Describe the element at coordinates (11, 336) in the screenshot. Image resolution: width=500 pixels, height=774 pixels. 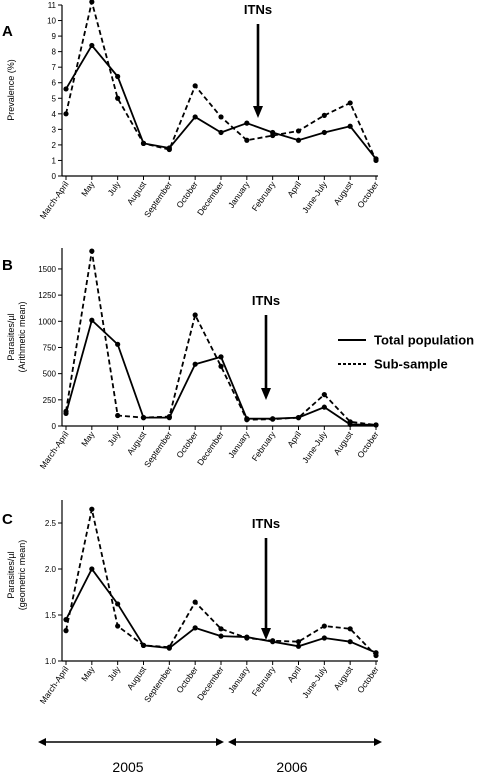
I see `y-axis-label-line: Parasites/µl` at that location.